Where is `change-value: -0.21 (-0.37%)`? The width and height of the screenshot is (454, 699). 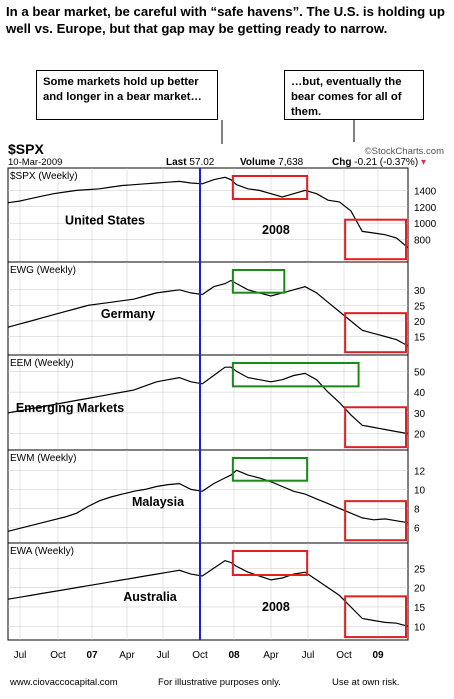
change-value: -0.21 (-0.37%) is located at coordinates (386, 162).